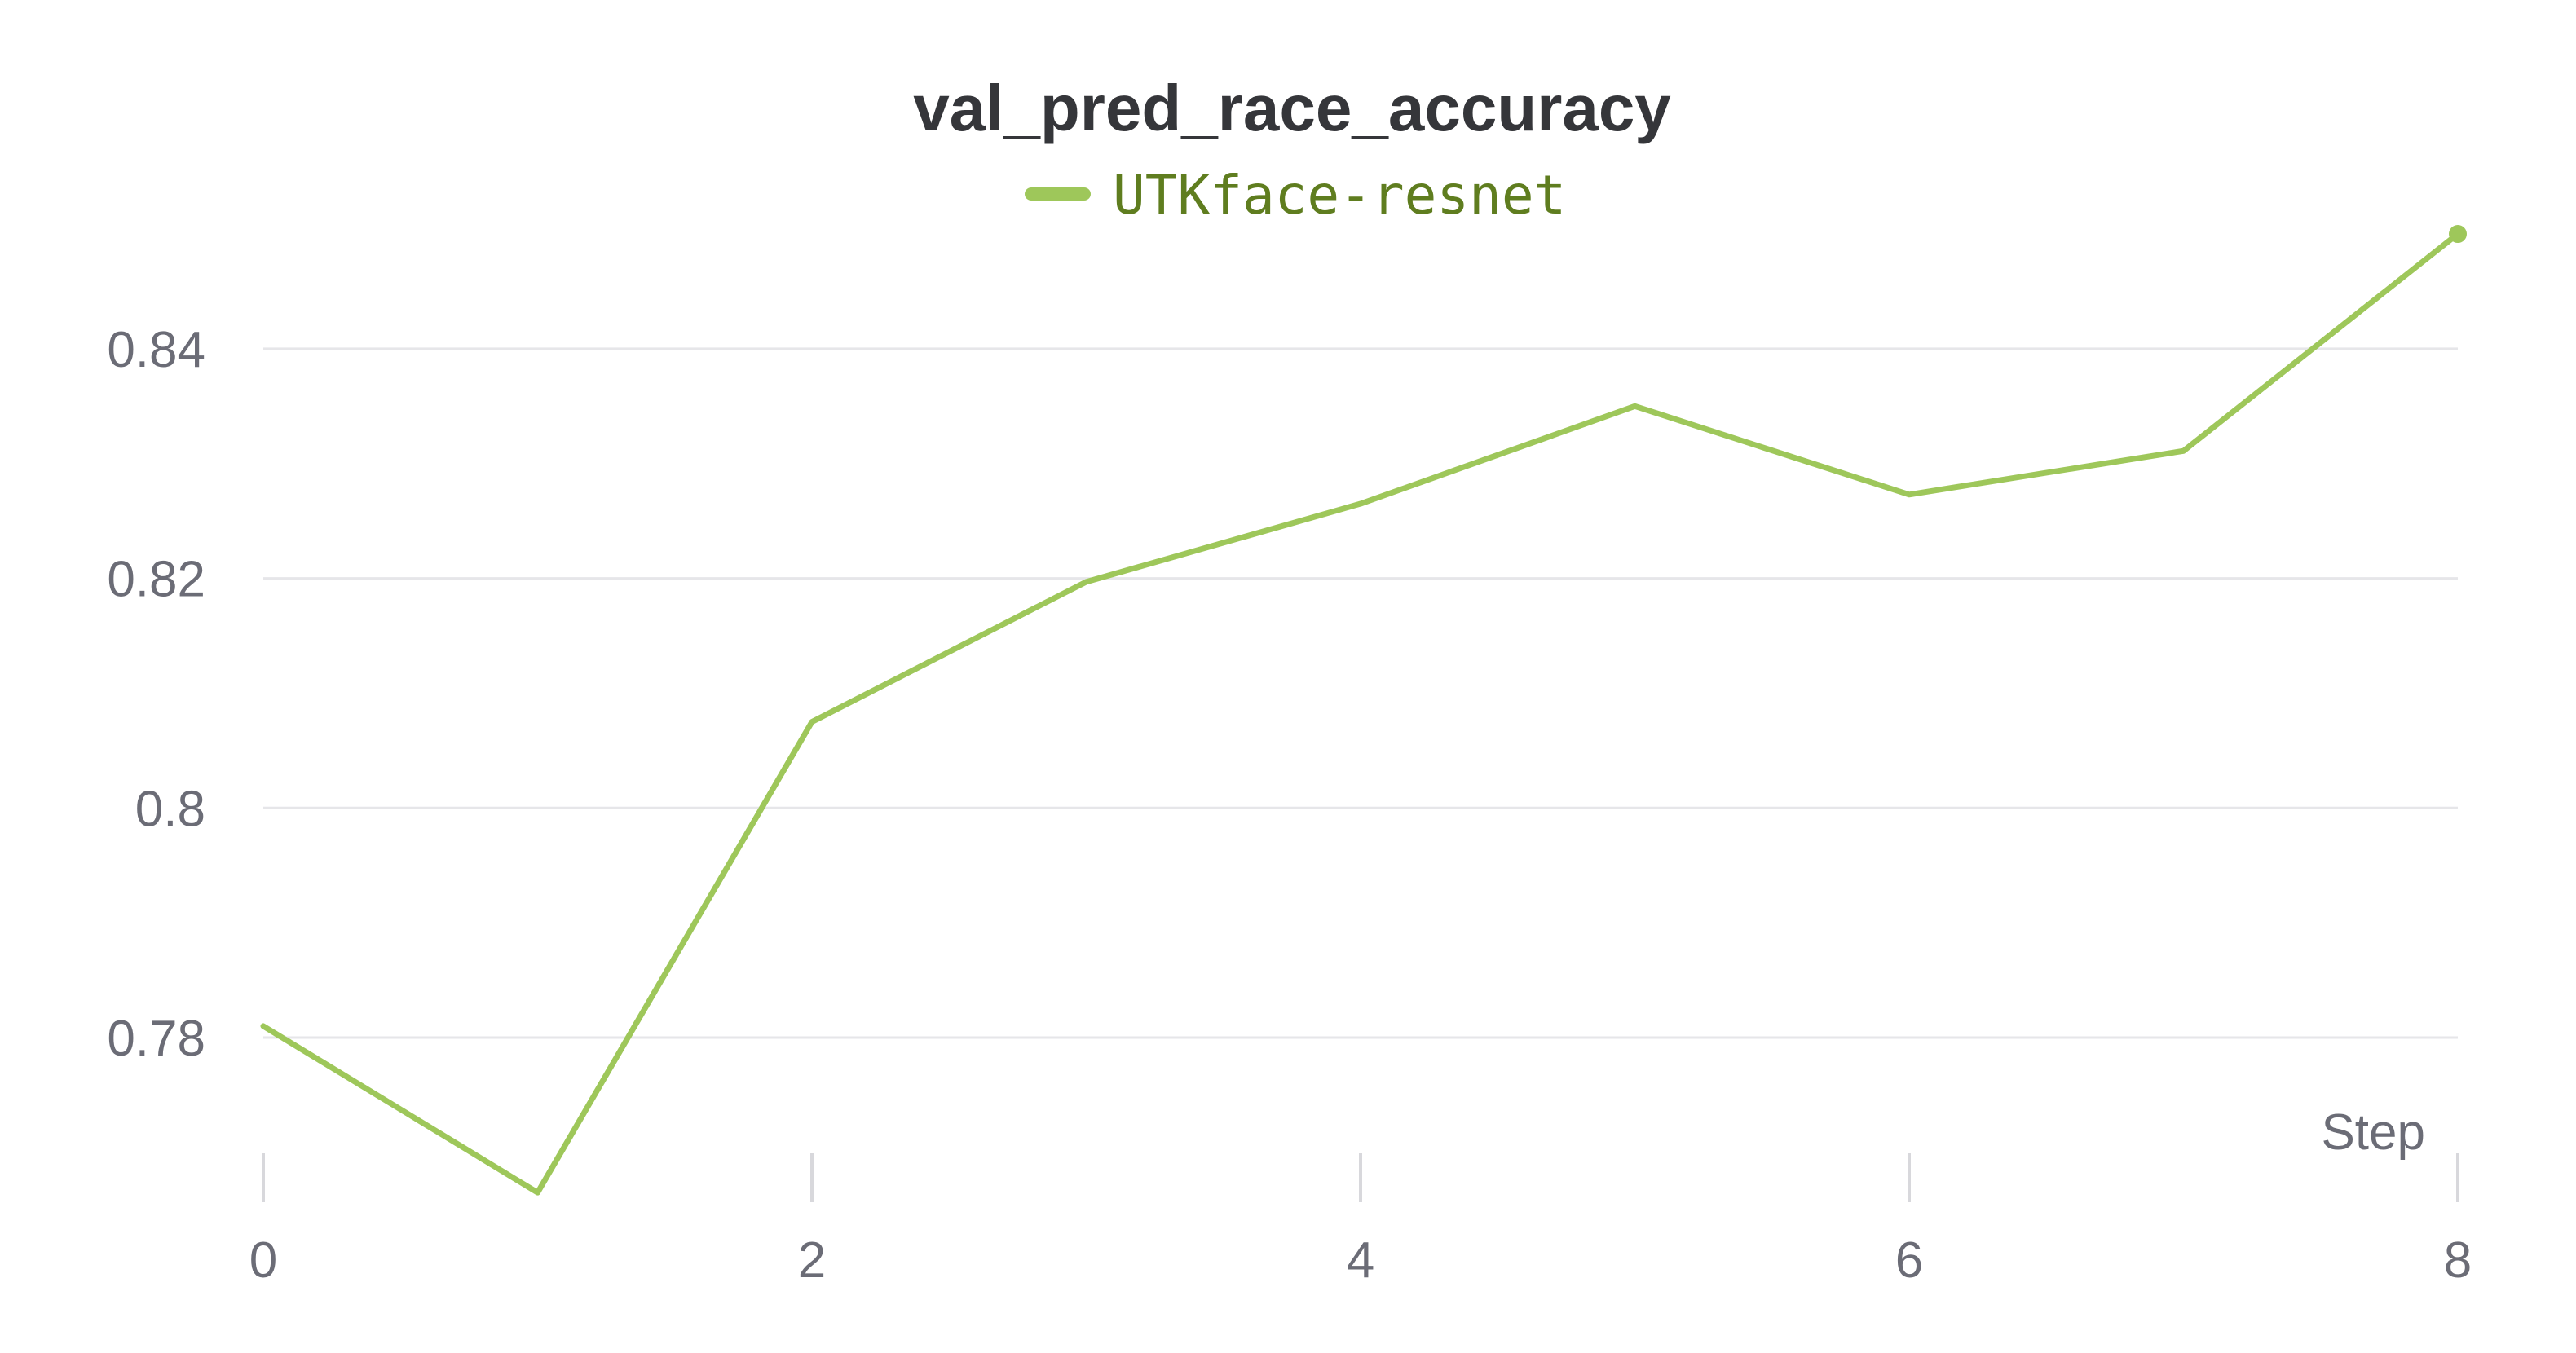 This screenshot has width=2576, height=1353. I want to click on x-tick-label: 2, so click(812, 1260).